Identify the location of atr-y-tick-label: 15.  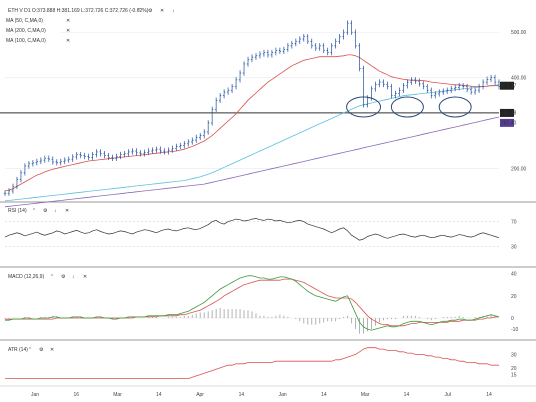
(514, 376).